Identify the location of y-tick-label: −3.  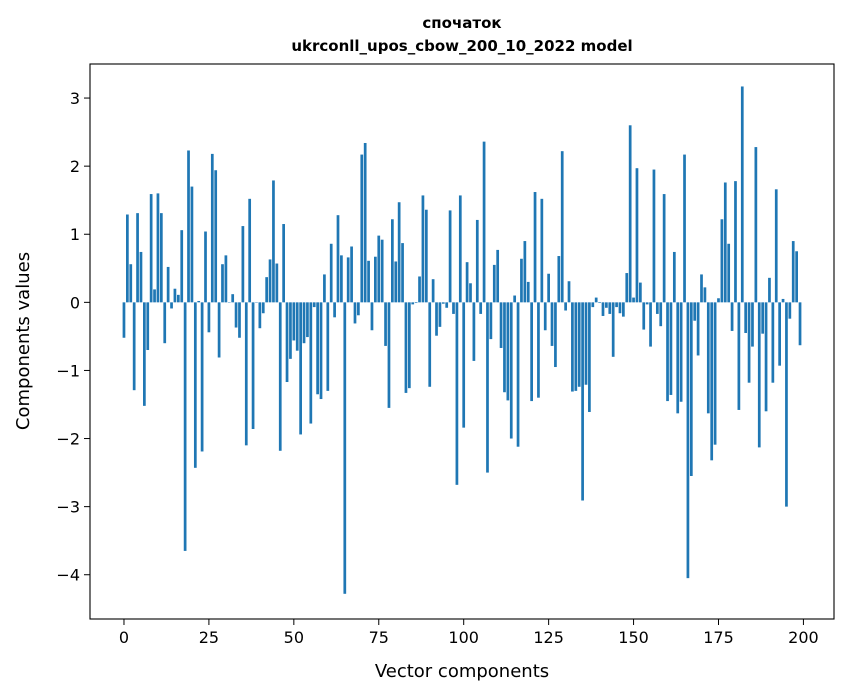
(68, 507).